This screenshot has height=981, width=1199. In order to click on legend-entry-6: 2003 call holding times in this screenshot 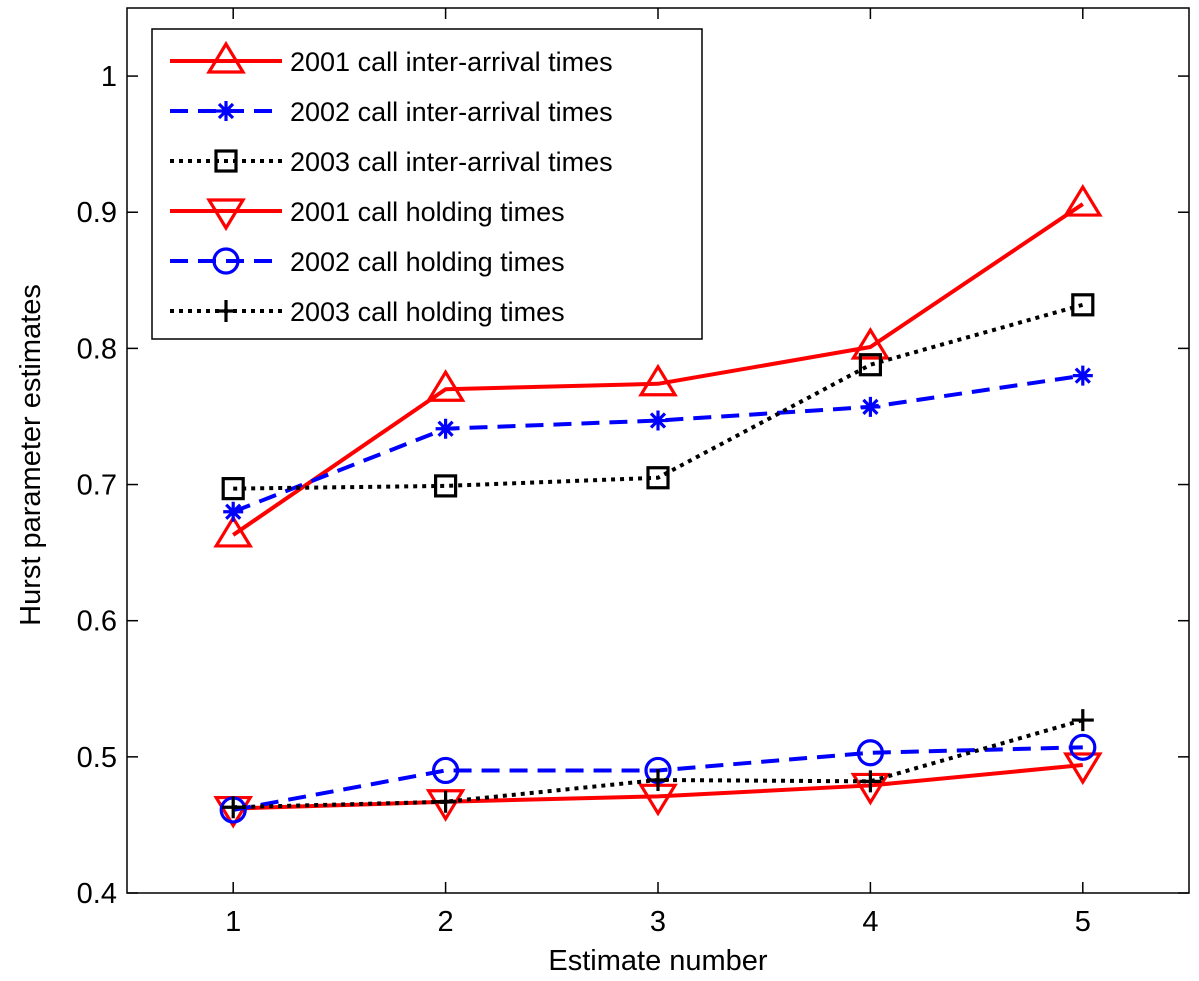, I will do `click(367, 312)`.